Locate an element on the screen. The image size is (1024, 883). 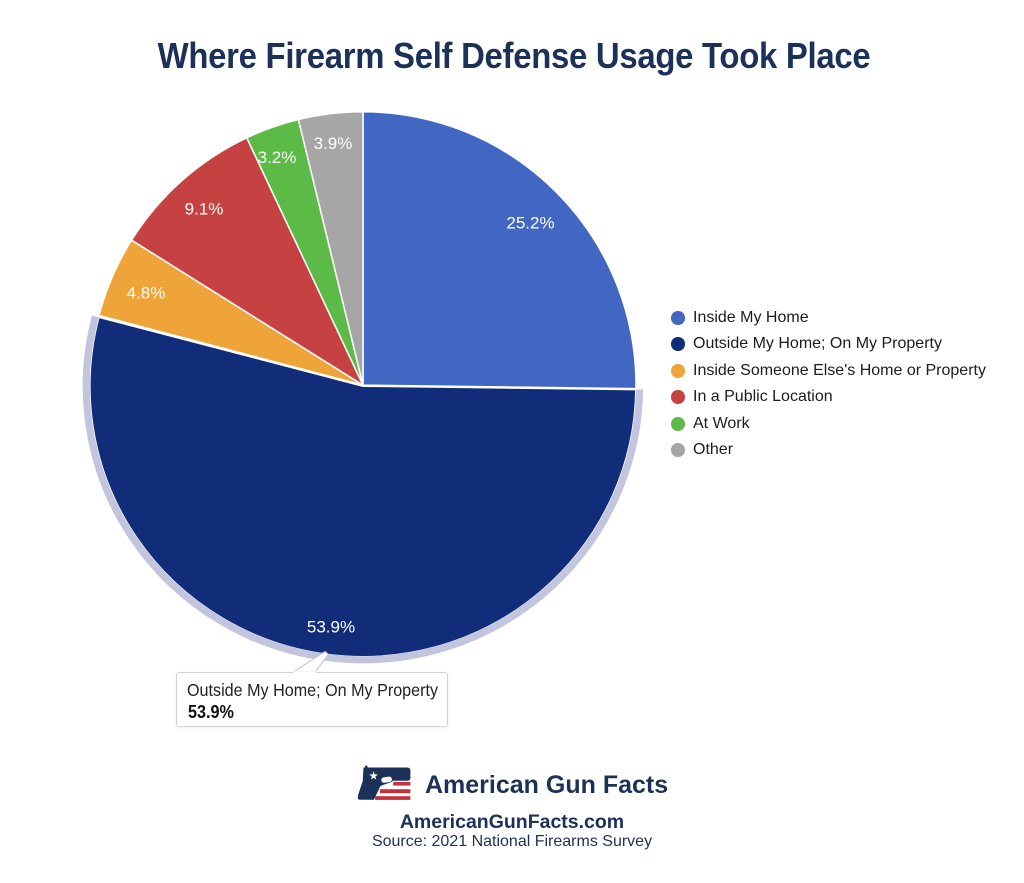
svg-text: 9.1% is located at coordinates (204, 209).